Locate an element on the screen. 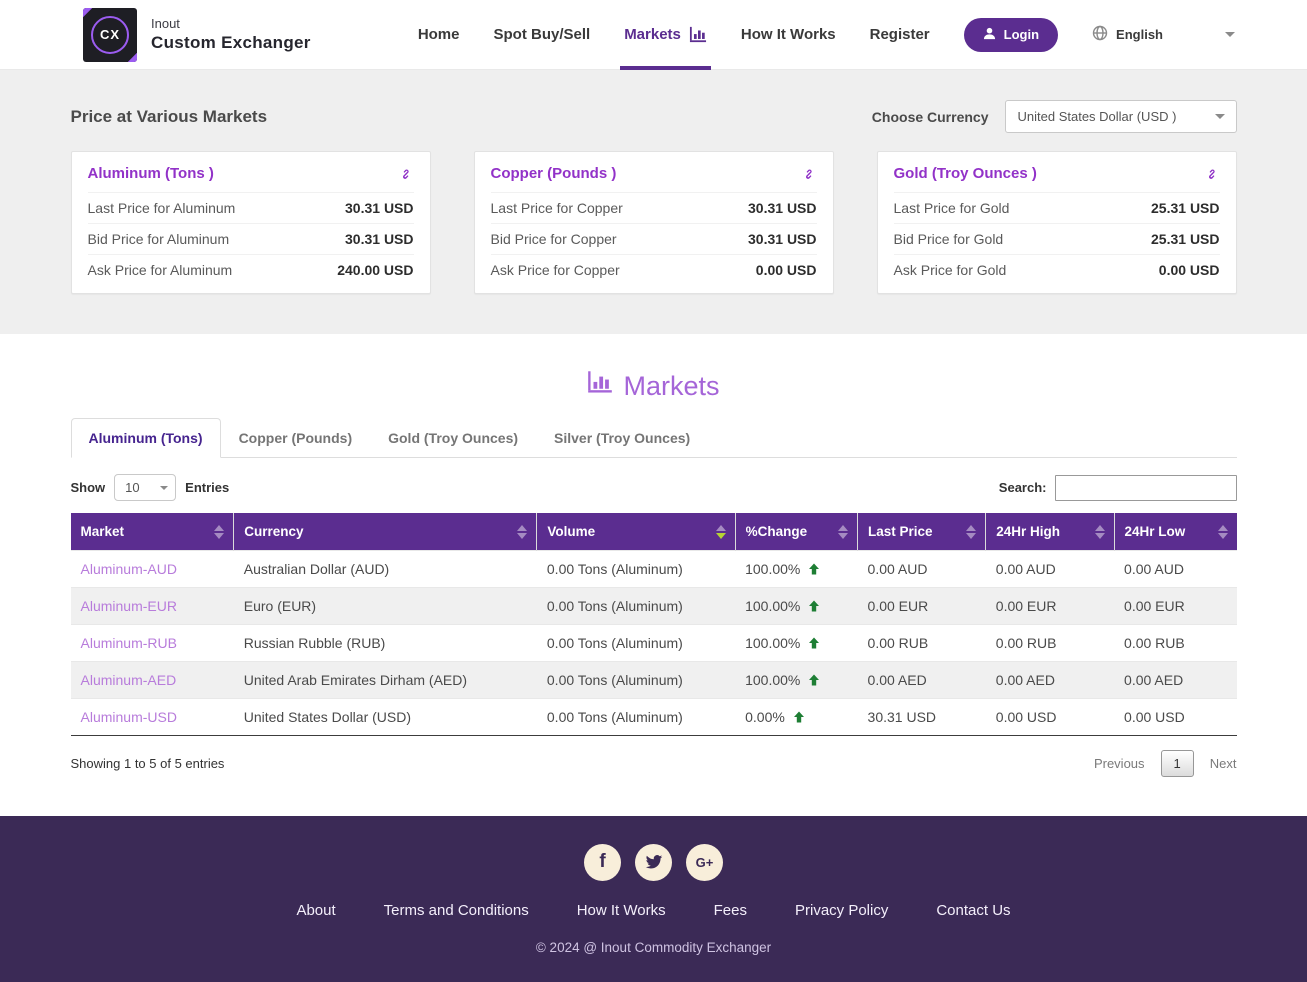 Image resolution: width=1307 pixels, height=982 pixels. footer-link-about: About is located at coordinates (316, 910).